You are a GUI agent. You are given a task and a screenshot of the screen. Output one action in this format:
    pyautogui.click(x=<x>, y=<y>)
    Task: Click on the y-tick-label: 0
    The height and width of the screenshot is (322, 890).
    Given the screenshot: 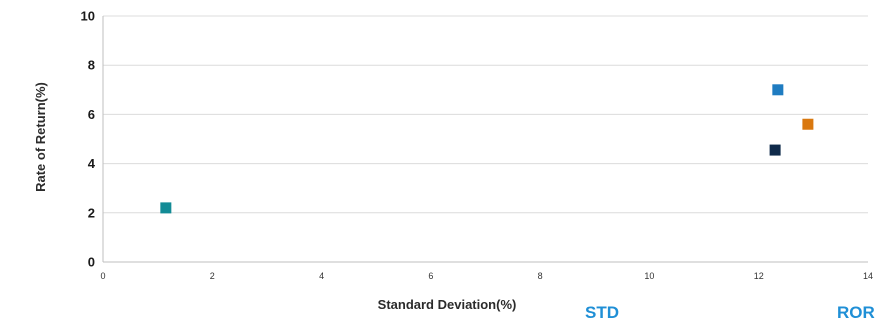 What is the action you would take?
    pyautogui.click(x=91, y=262)
    